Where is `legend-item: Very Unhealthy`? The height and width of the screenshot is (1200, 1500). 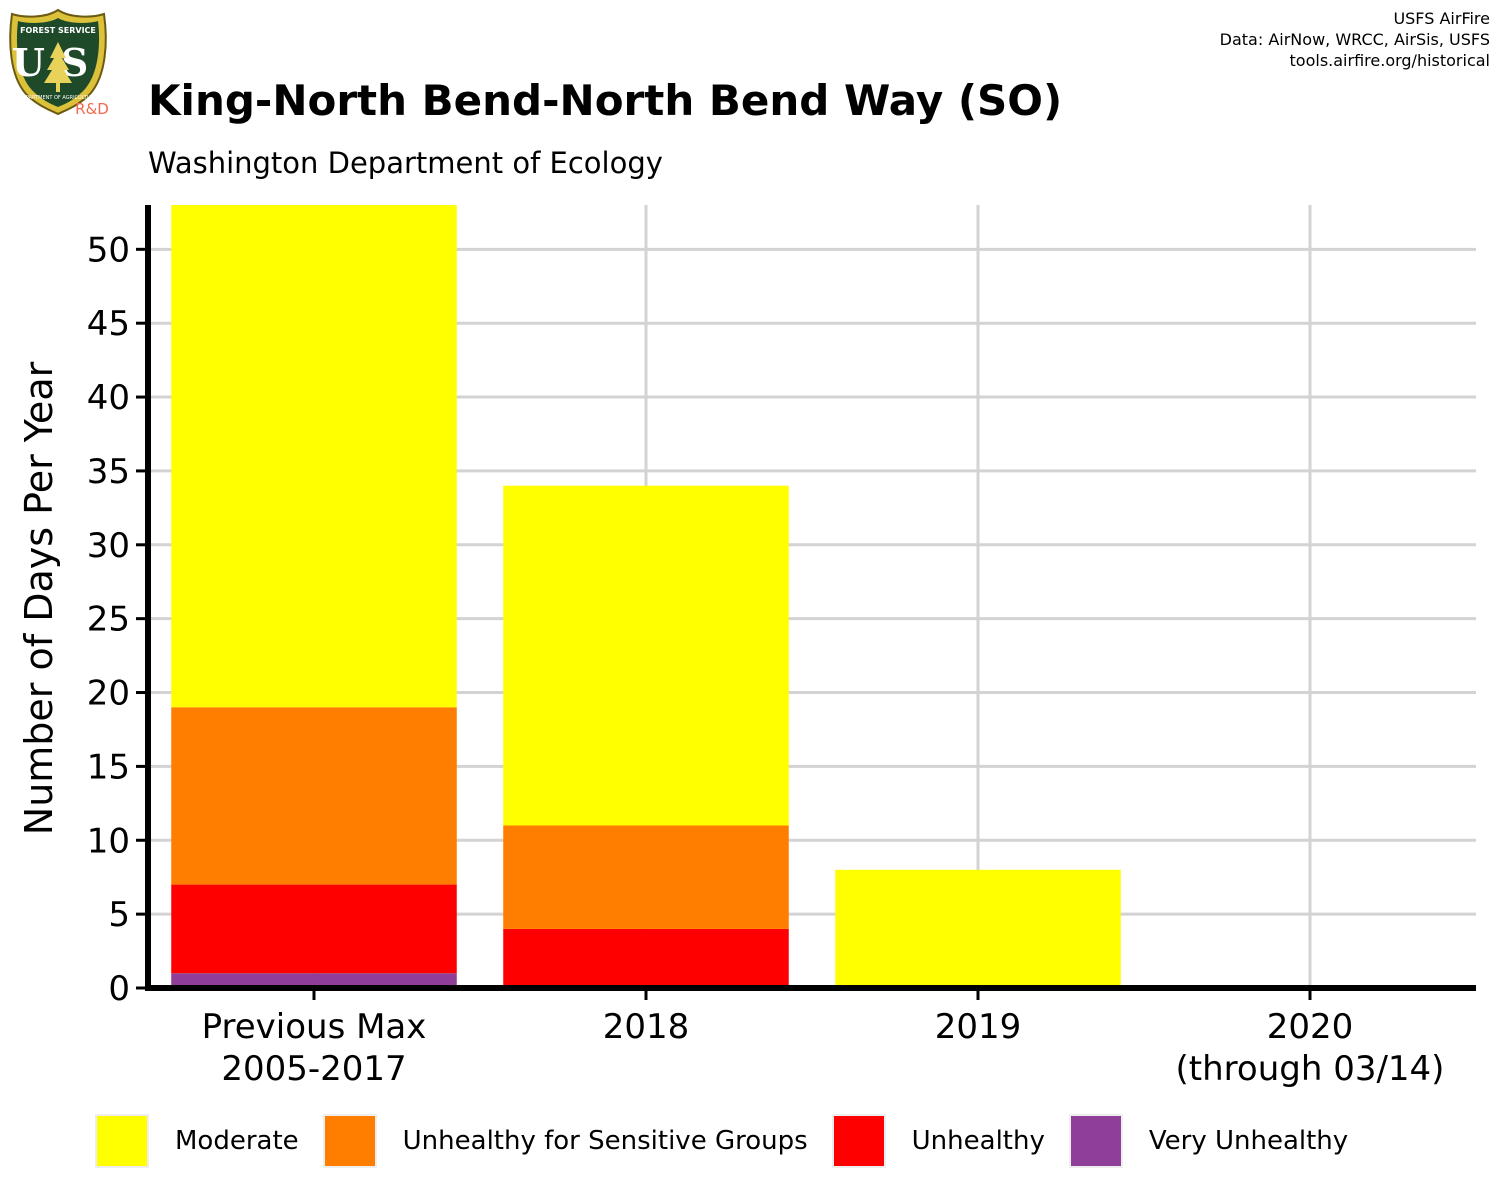 legend-item: Very Unhealthy is located at coordinates (1208, 1141).